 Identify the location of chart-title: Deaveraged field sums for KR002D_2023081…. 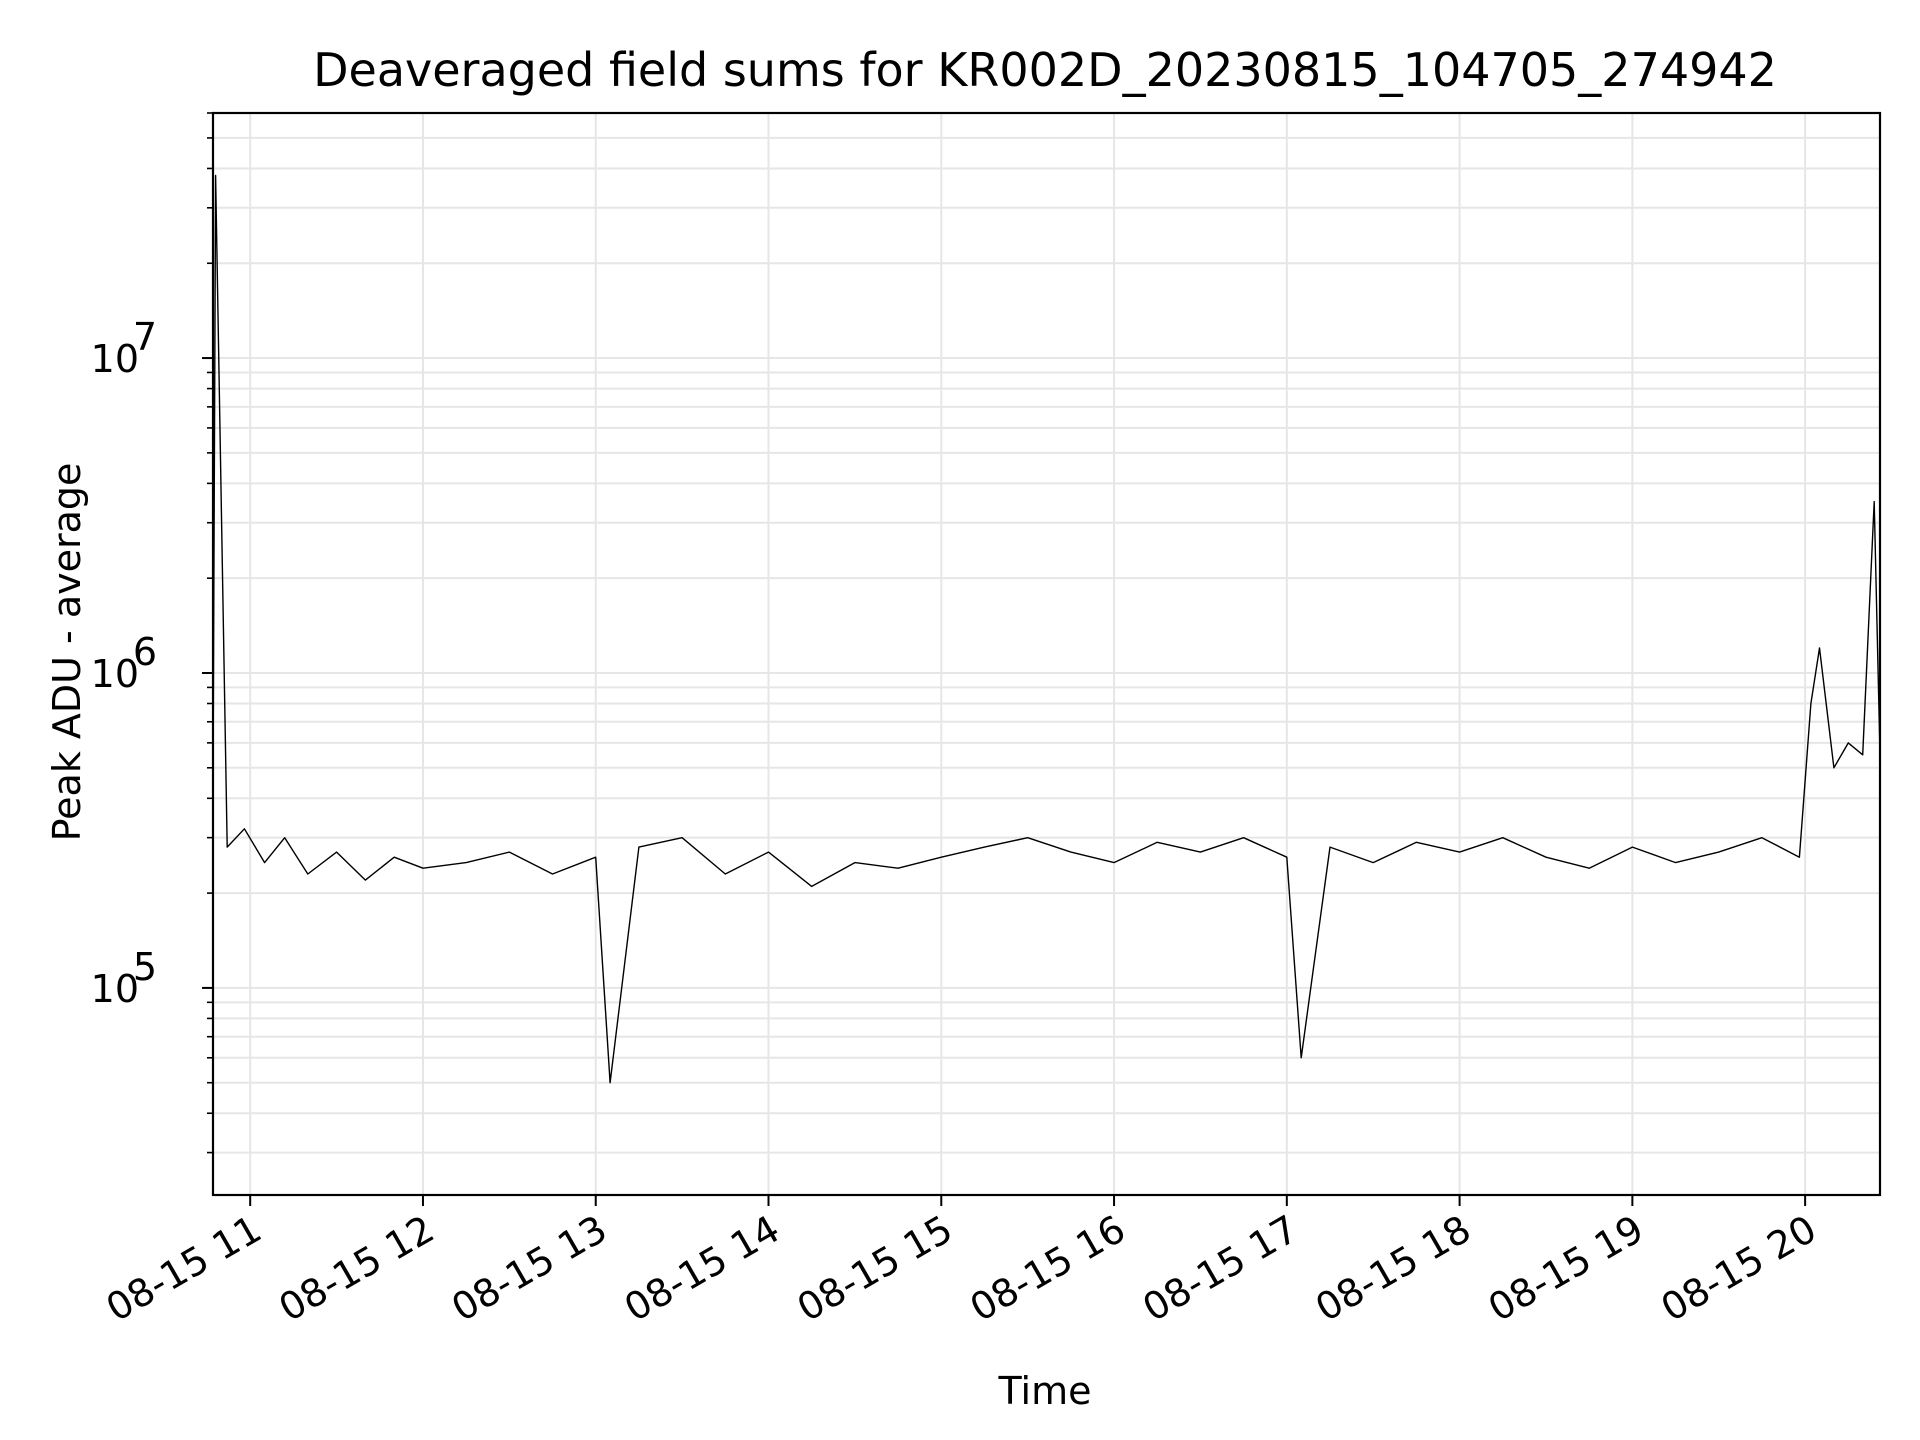
(1045, 70).